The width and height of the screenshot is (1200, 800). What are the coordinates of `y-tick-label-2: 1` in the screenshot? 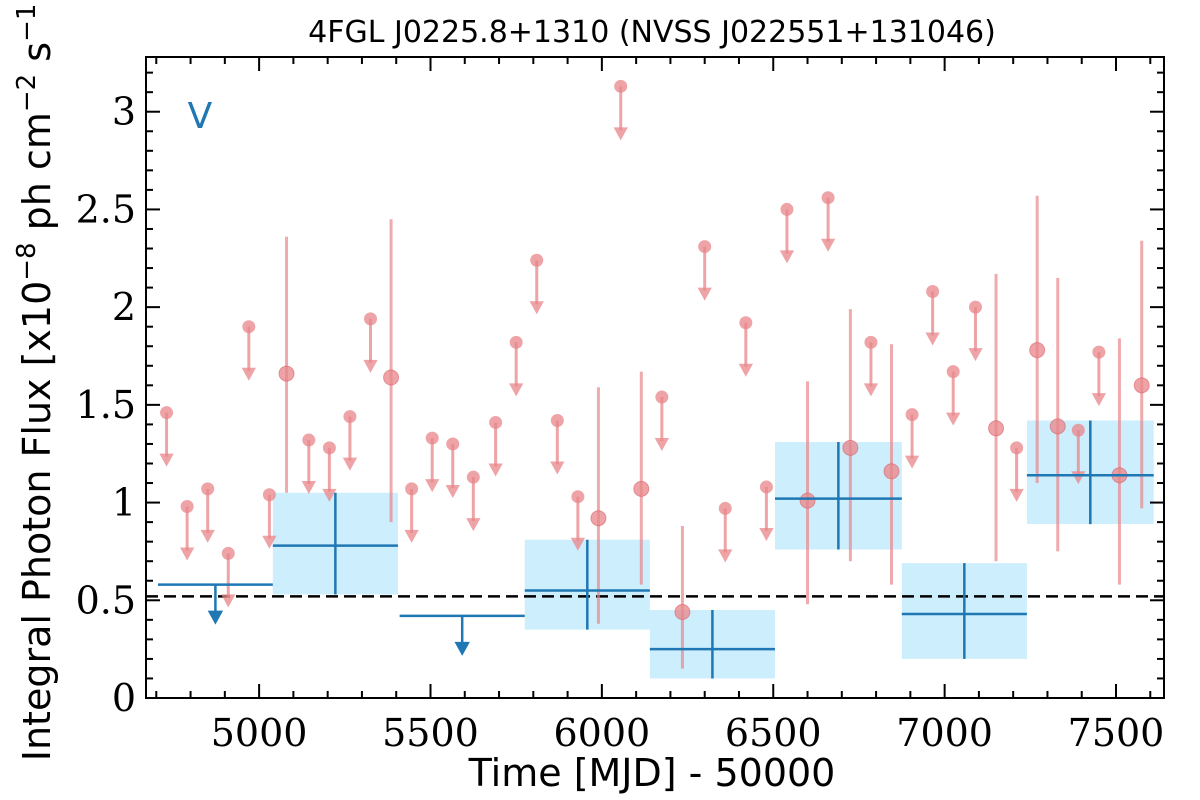 It's located at (124, 503).